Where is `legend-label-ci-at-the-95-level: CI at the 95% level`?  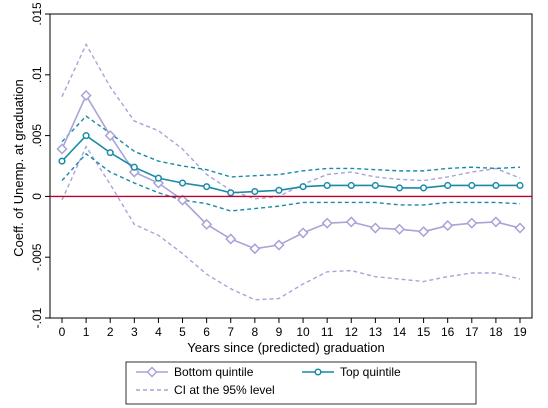
legend-label-ci-at-the-95-level: CI at the 95% level is located at coordinates (224, 390).